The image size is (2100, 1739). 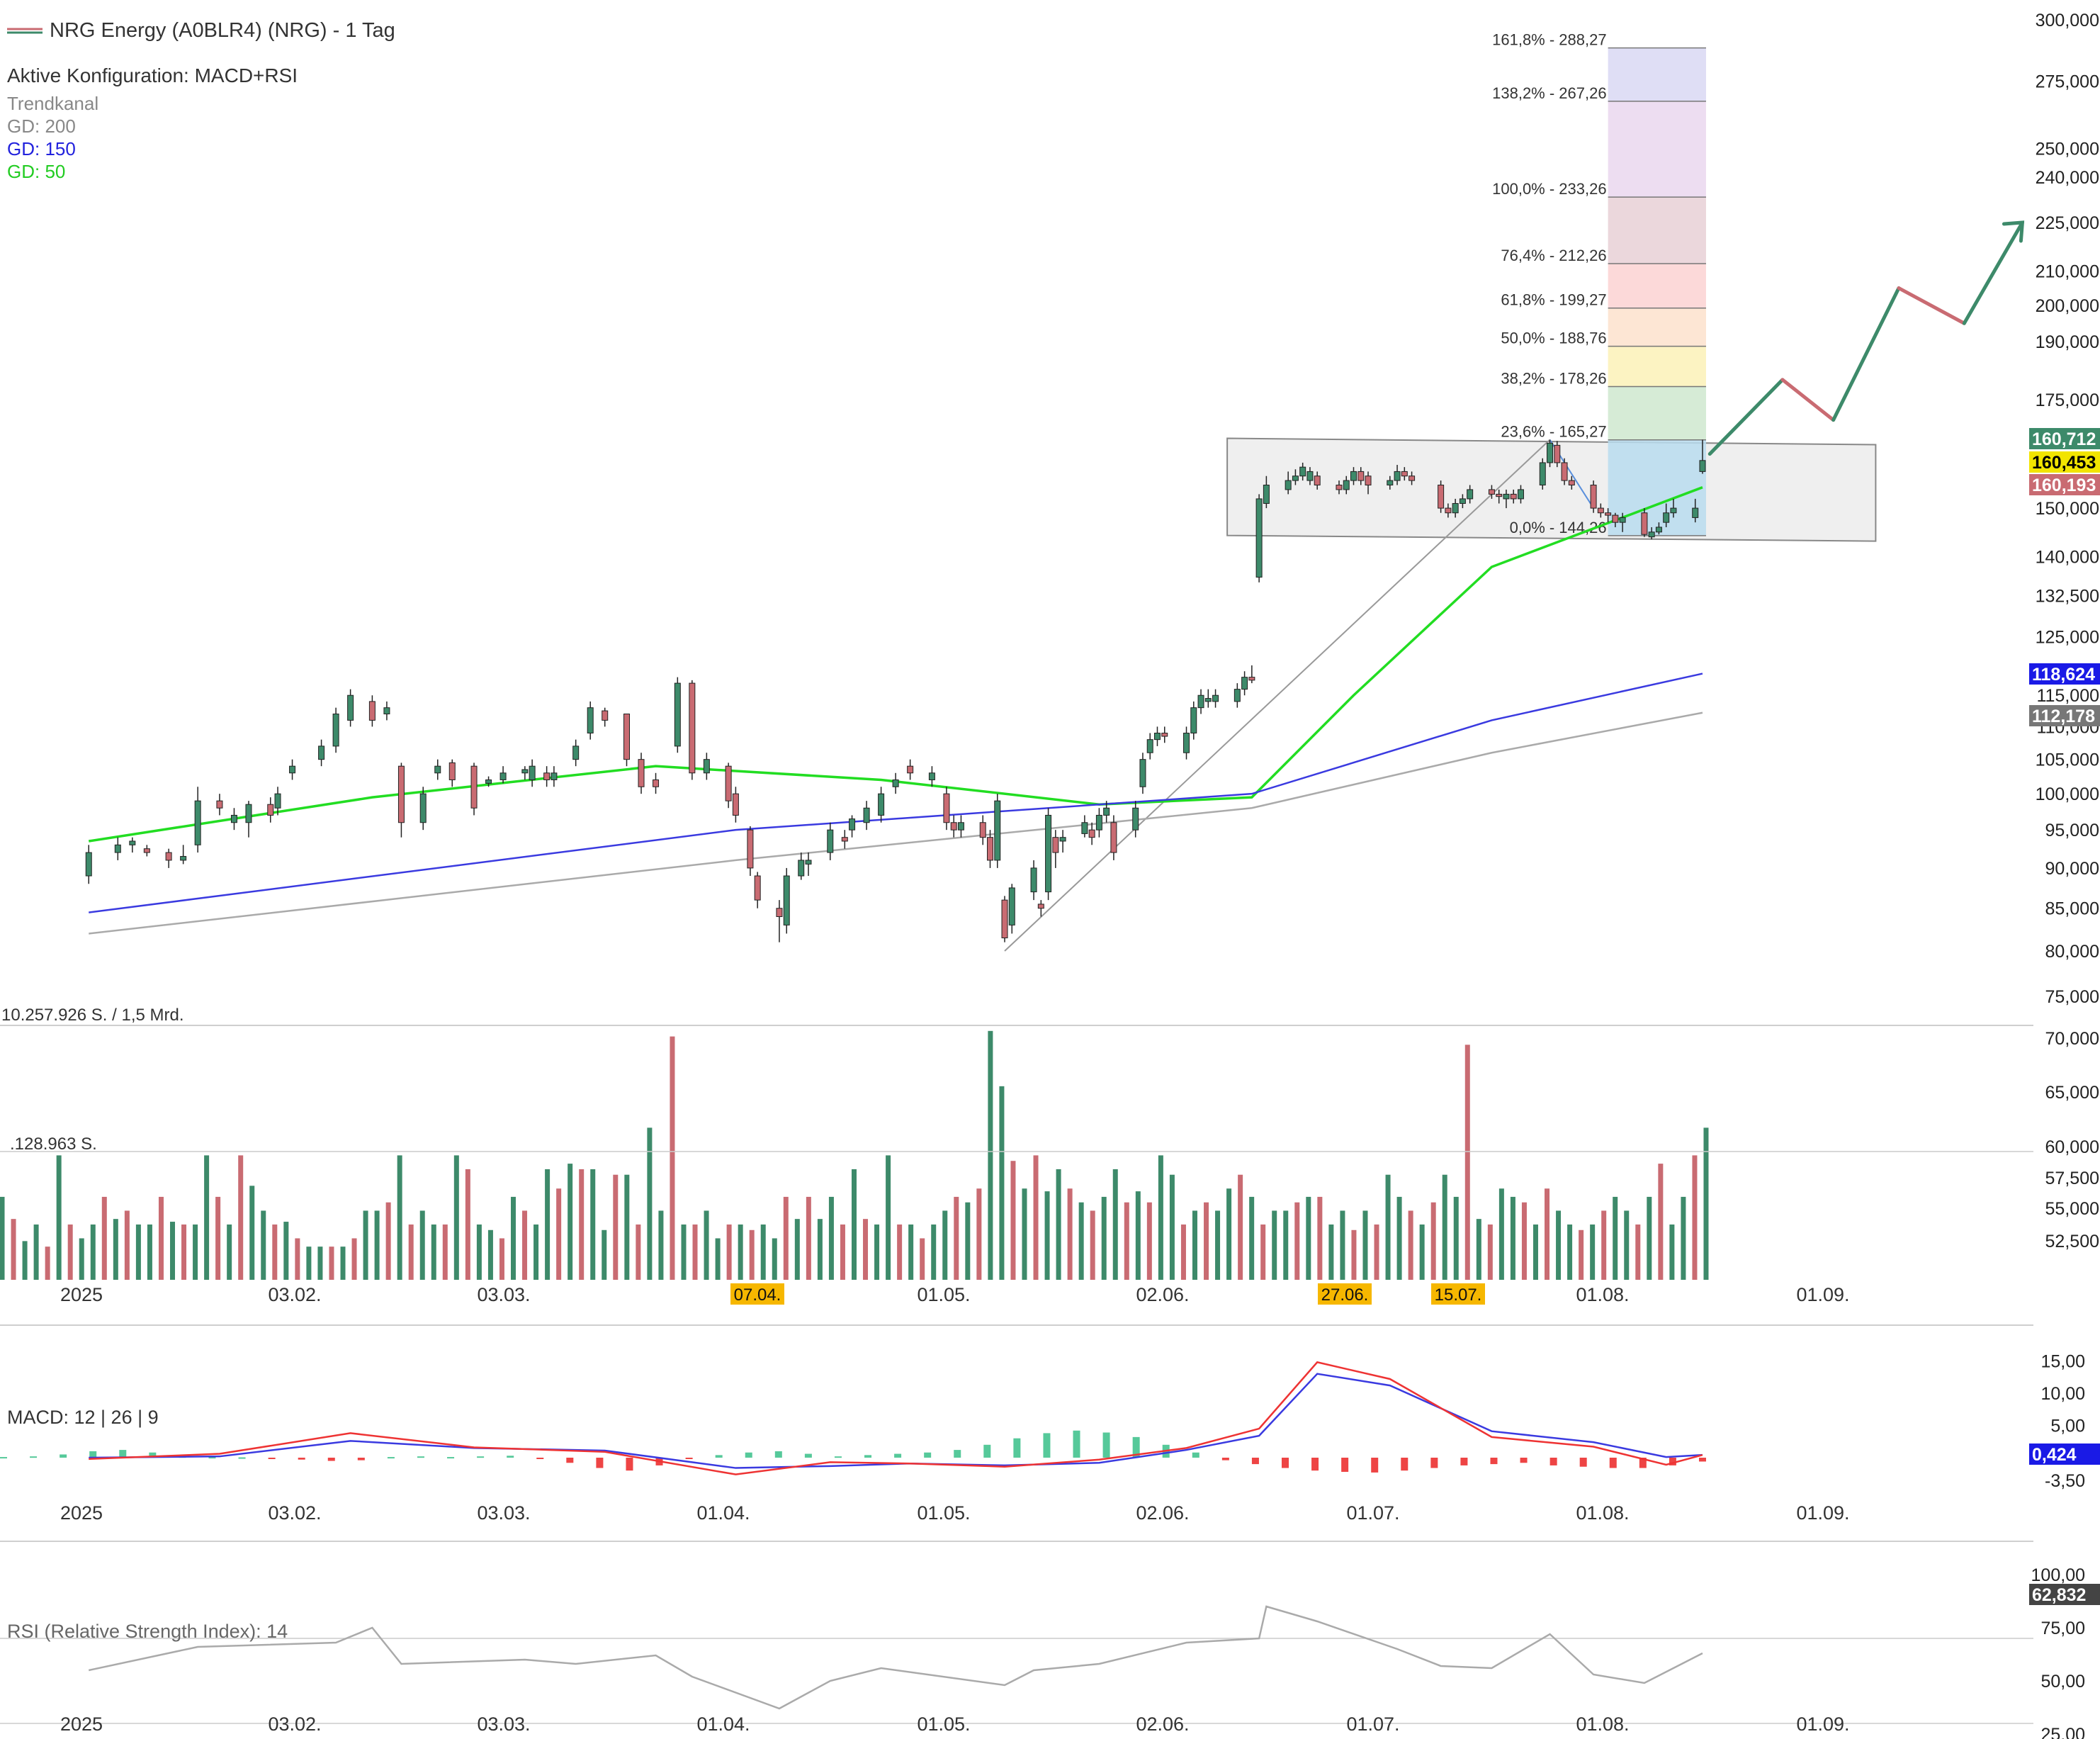 What do you see at coordinates (1017, 1155) in the screenshot?
I see `volume-bars-layer` at bounding box center [1017, 1155].